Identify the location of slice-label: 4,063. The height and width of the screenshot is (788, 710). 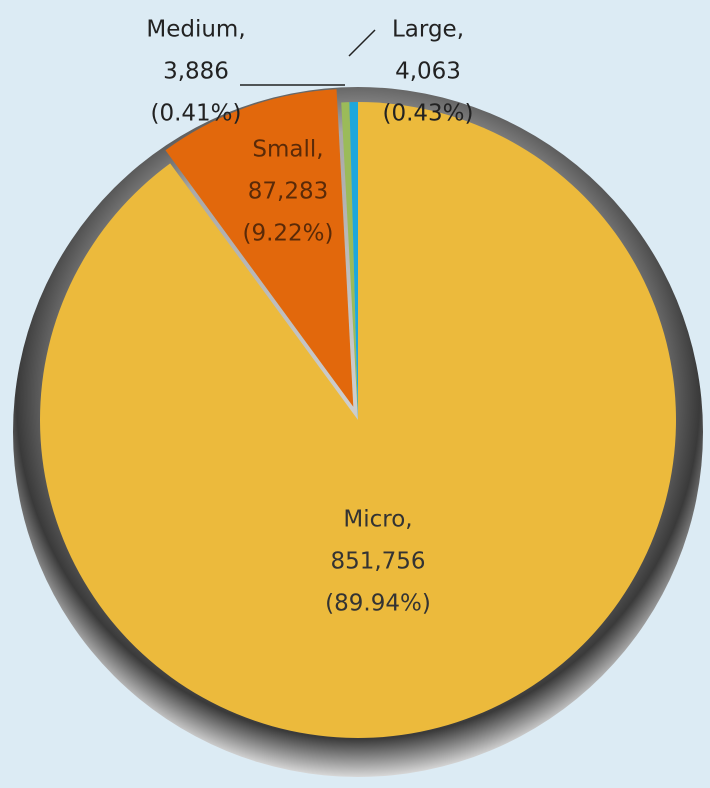
(428, 72).